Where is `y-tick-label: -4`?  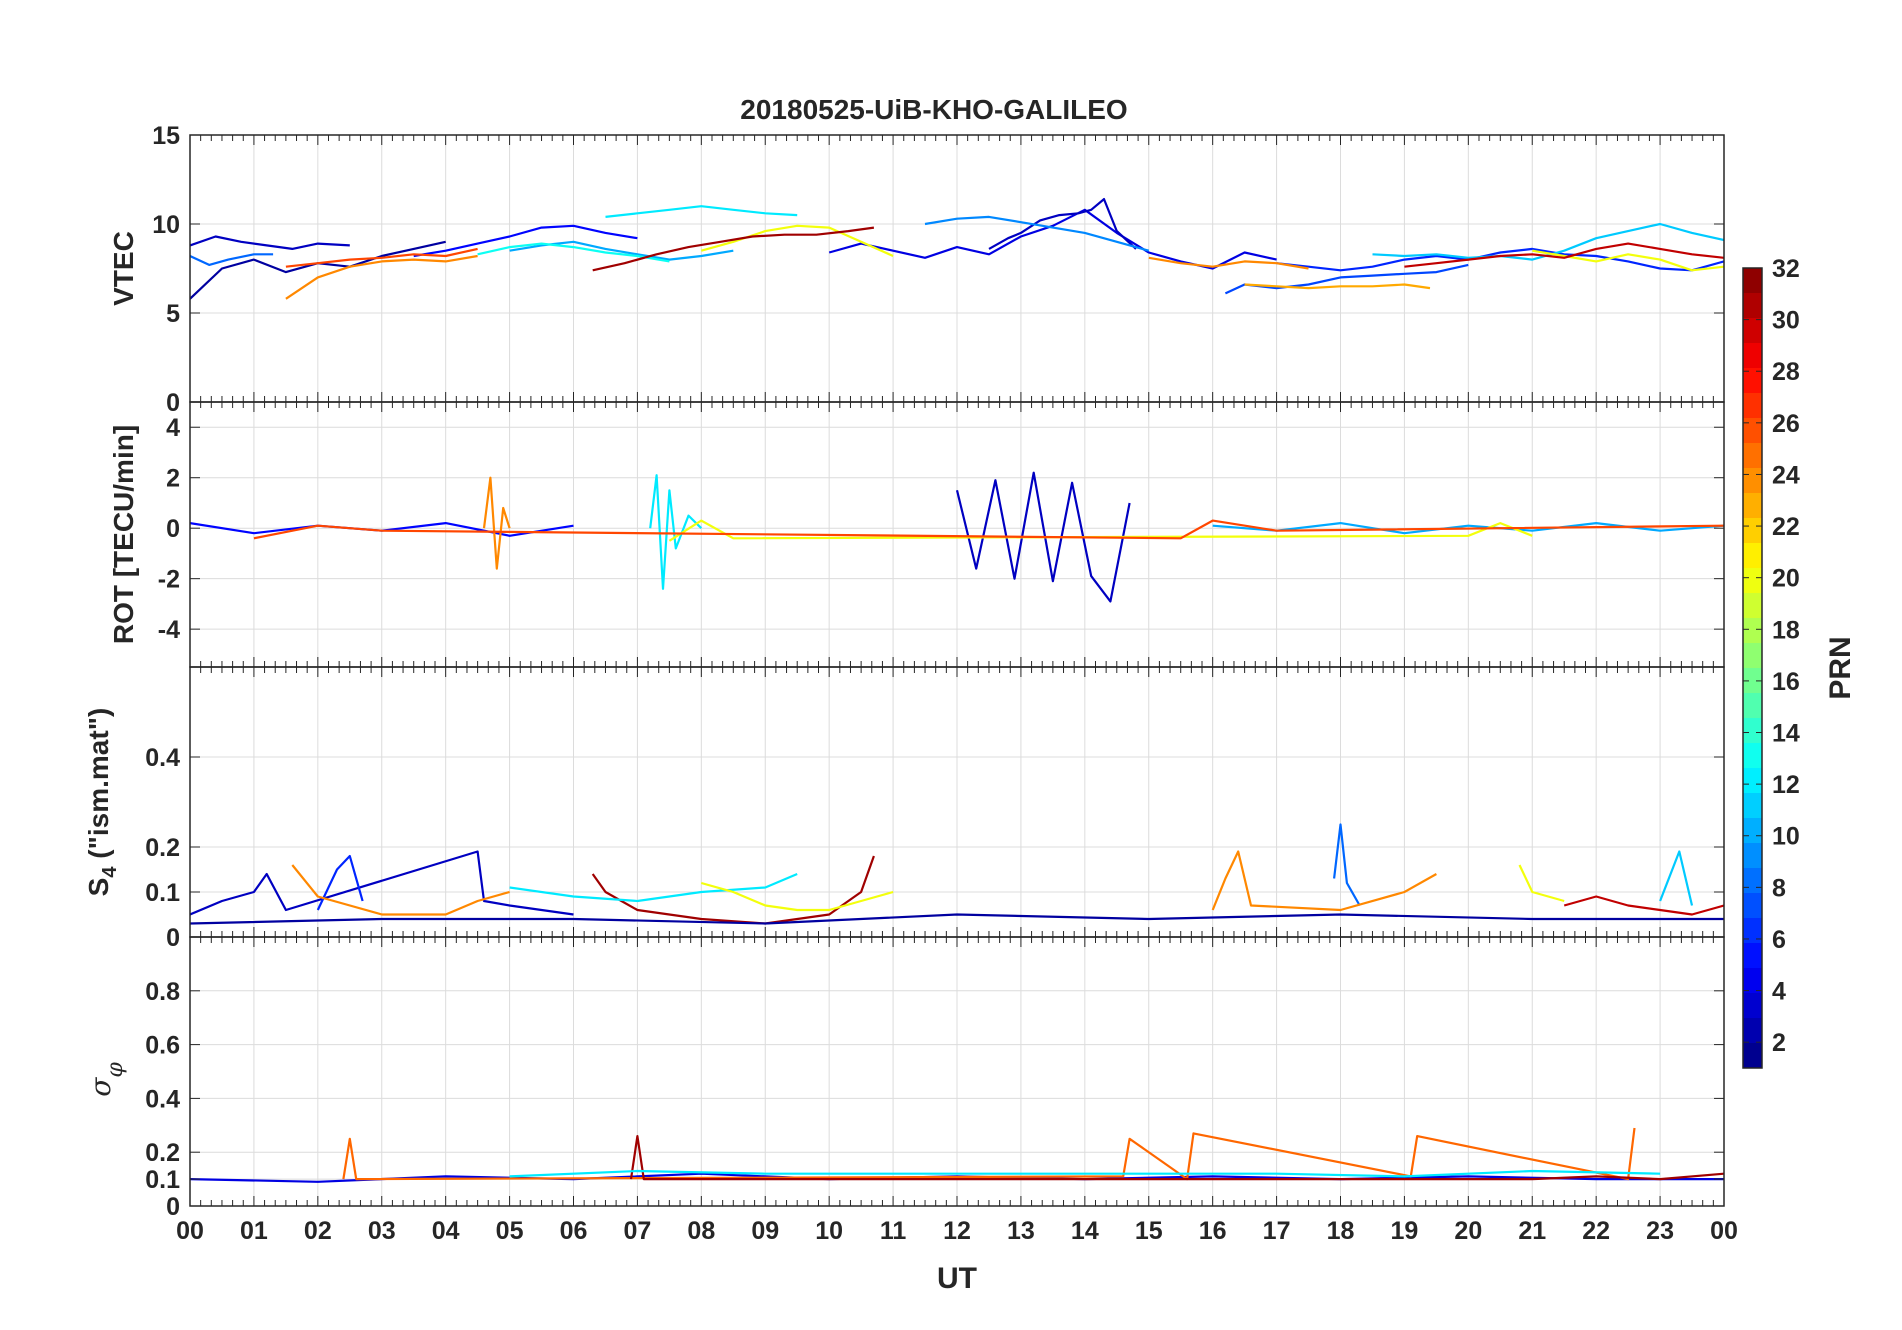
y-tick-label: -4 is located at coordinates (169, 630).